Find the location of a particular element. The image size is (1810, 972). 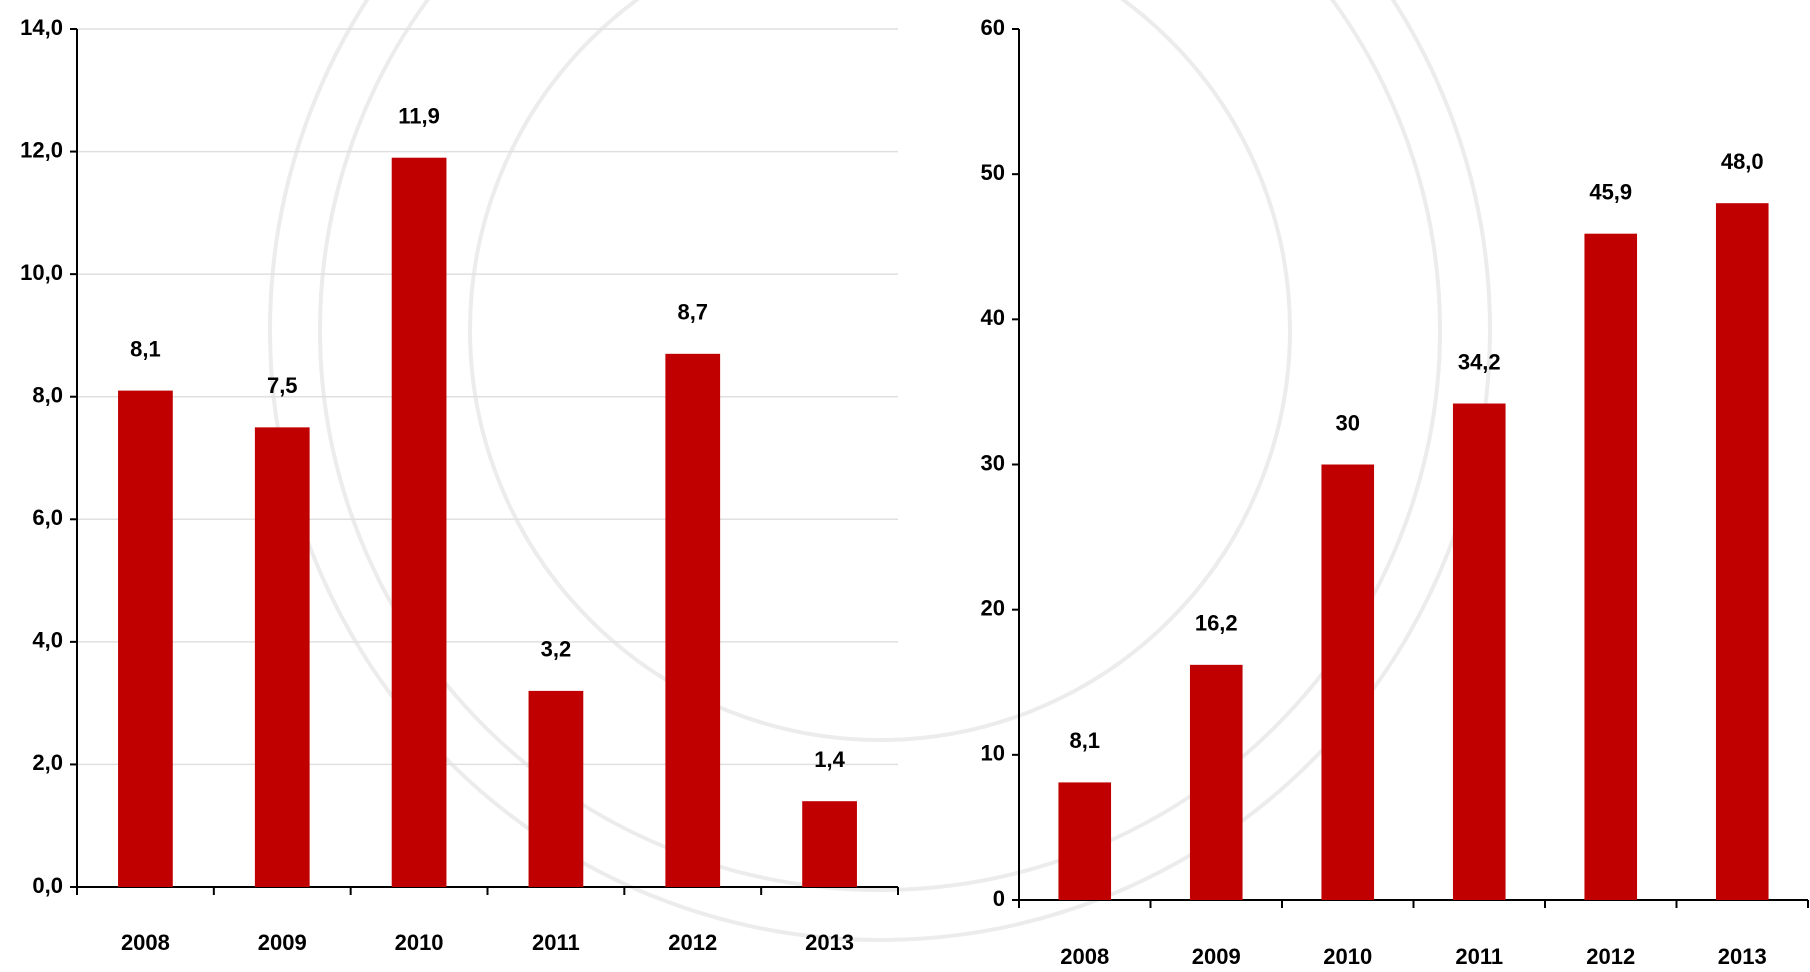

value-label: 34,2 is located at coordinates (1479, 361).